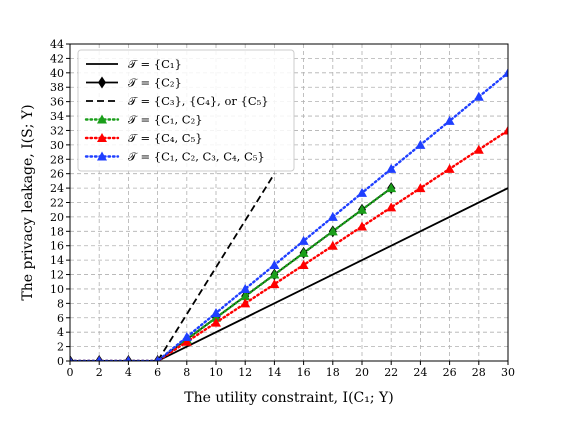 The height and width of the screenshot is (424, 564). Describe the element at coordinates (333, 372) in the screenshot. I see `x-tick-label: 18` at that location.